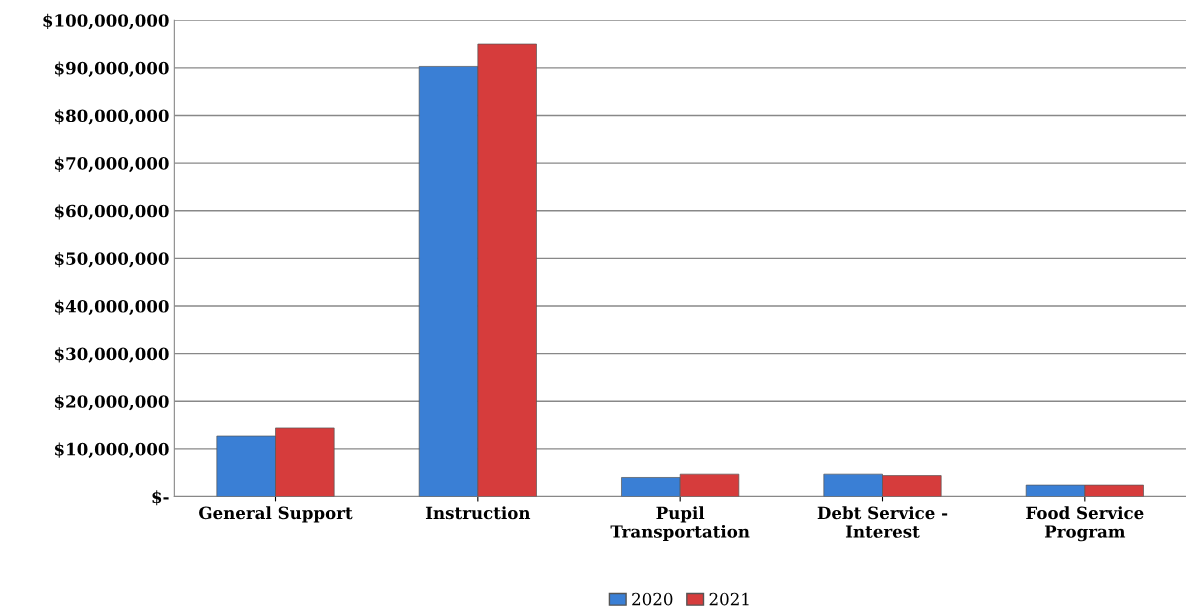  What do you see at coordinates (111, 69) in the screenshot?
I see `y-tick-label: $90,000,000` at bounding box center [111, 69].